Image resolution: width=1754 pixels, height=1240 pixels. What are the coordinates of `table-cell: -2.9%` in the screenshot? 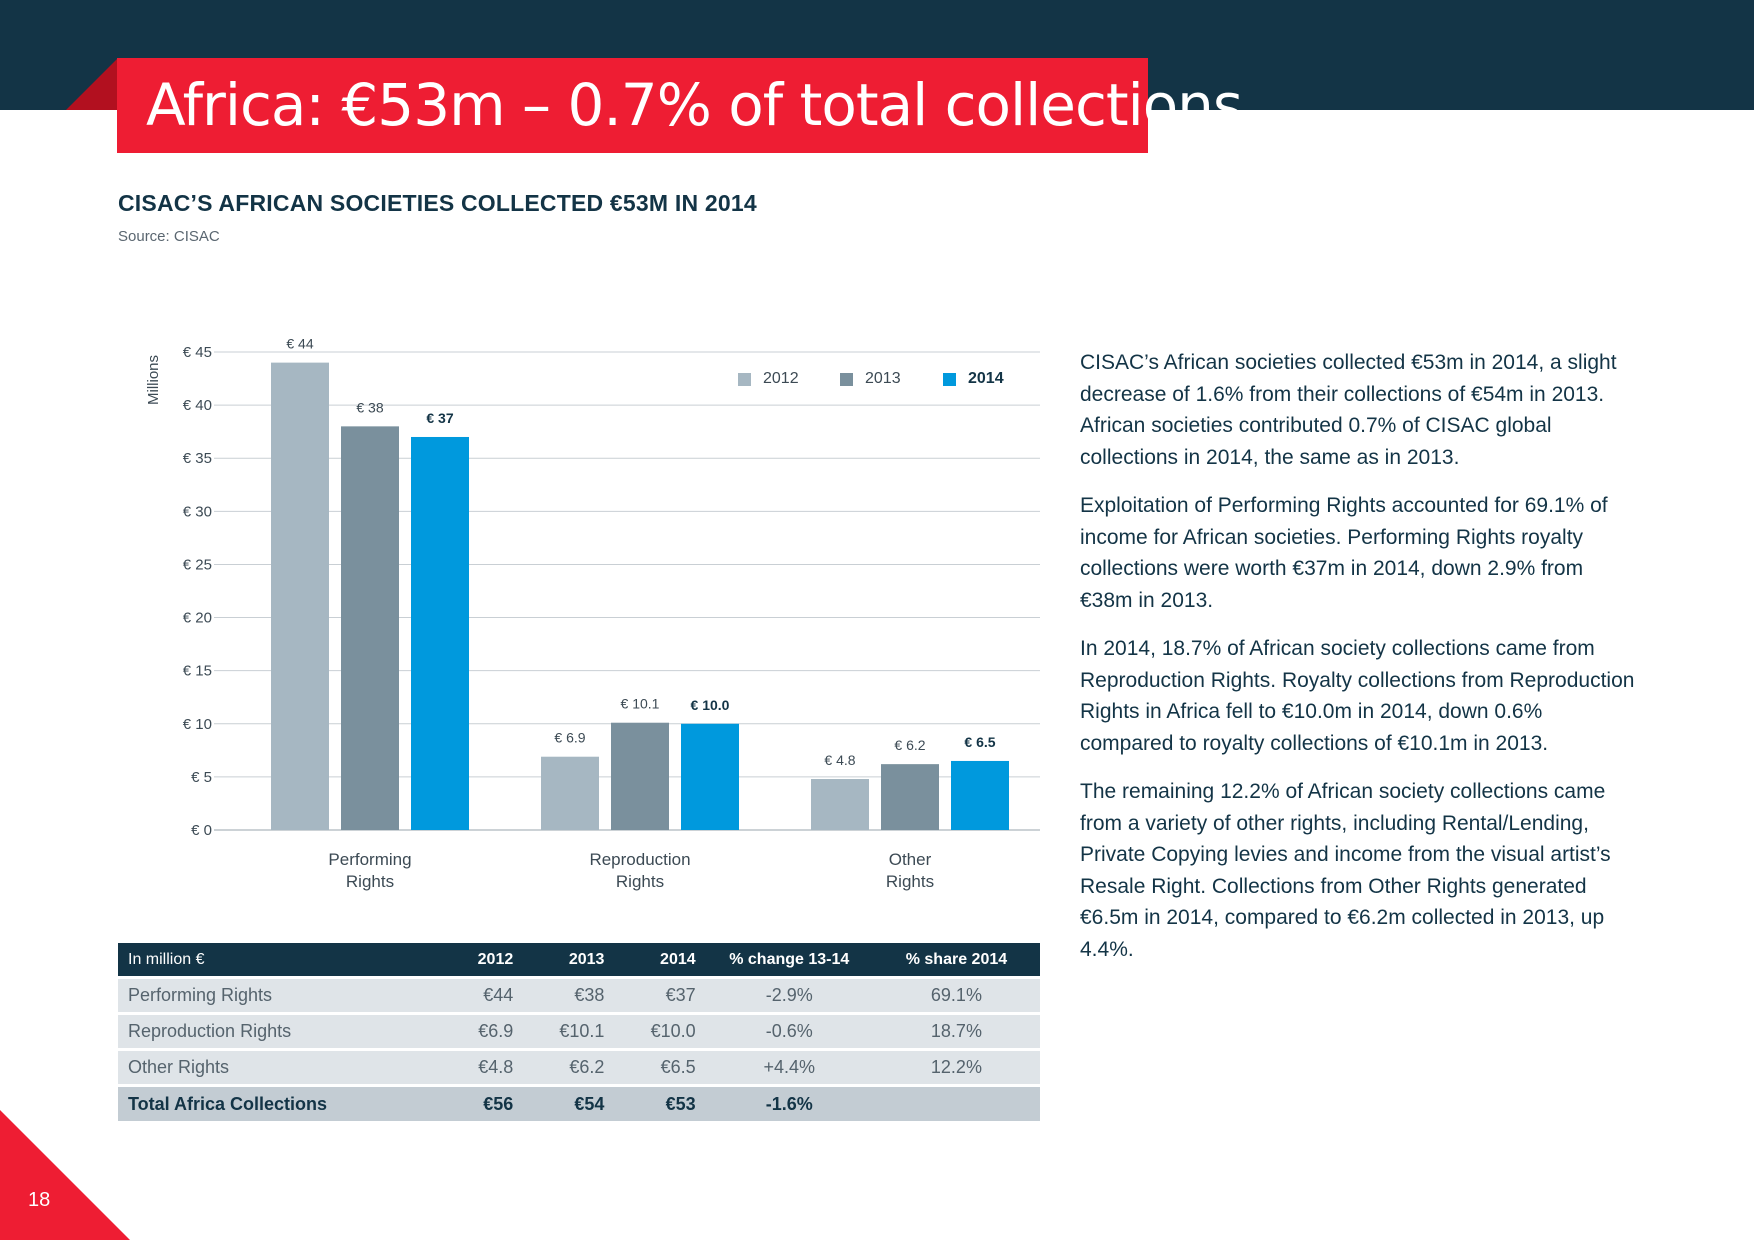 It's located at (789, 995).